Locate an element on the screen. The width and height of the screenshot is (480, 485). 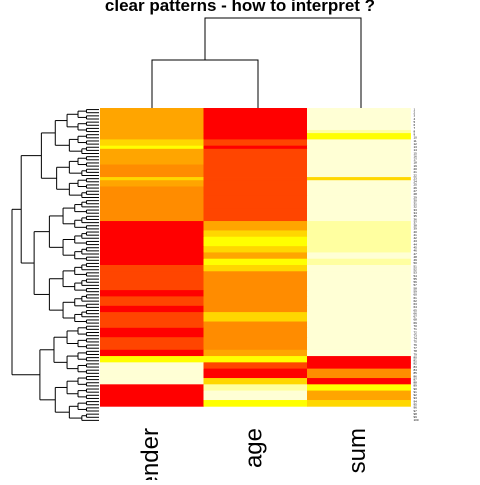
dendrogram-branch is located at coordinates (283, 62).